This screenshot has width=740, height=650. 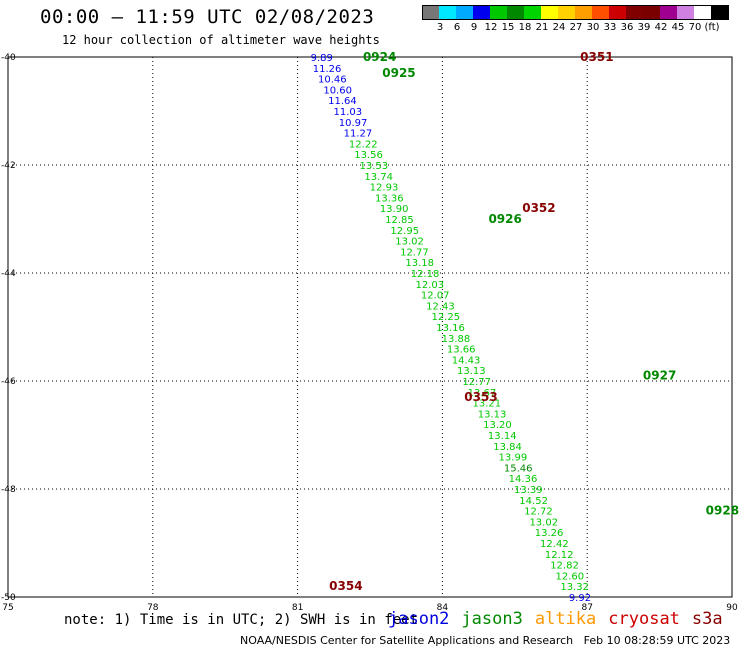 What do you see at coordinates (425, 274) in the screenshot?
I see `swh-value-label: 12.18` at bounding box center [425, 274].